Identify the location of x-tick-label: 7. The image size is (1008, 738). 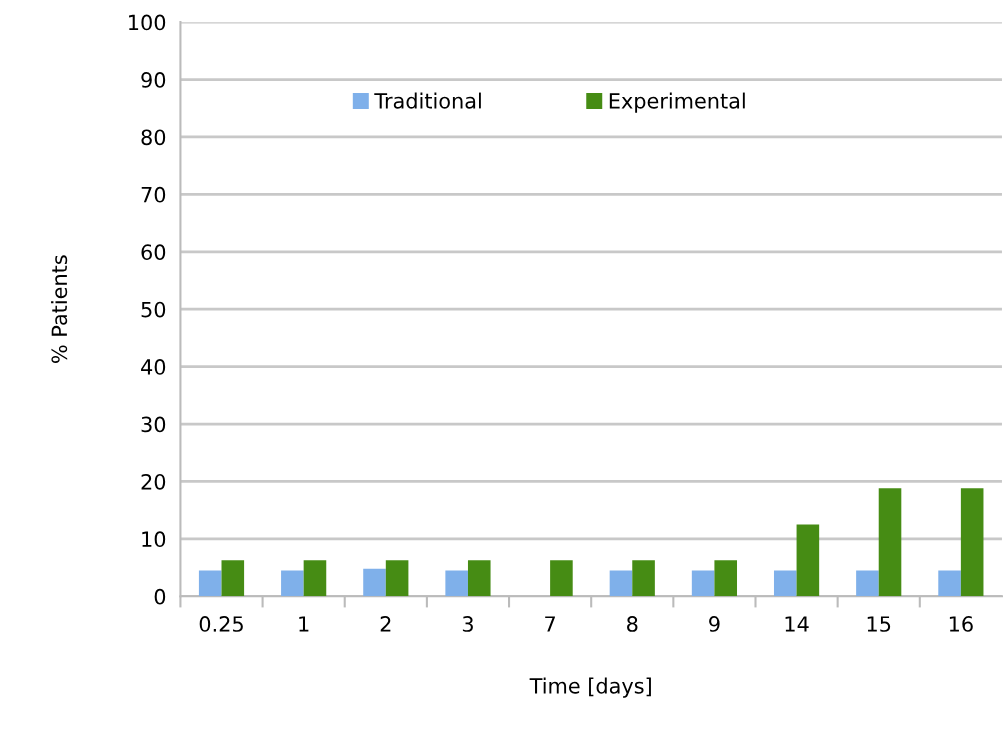
(550, 624).